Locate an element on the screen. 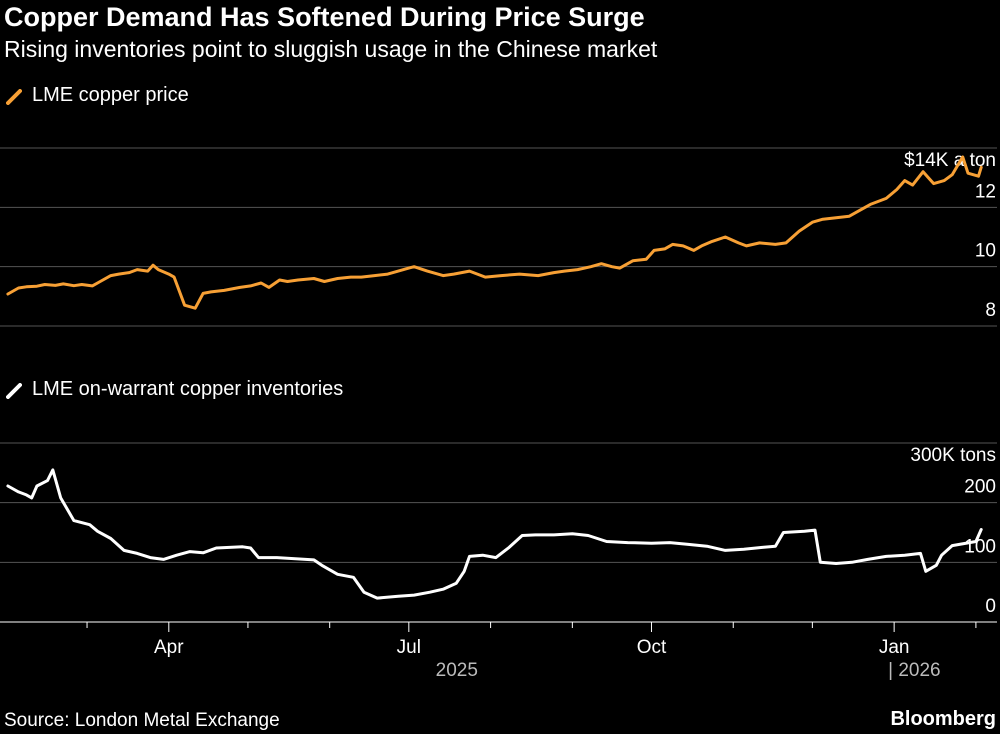 This screenshot has width=1000, height=734. source-note: Source: London Metal Exchange is located at coordinates (142, 720).